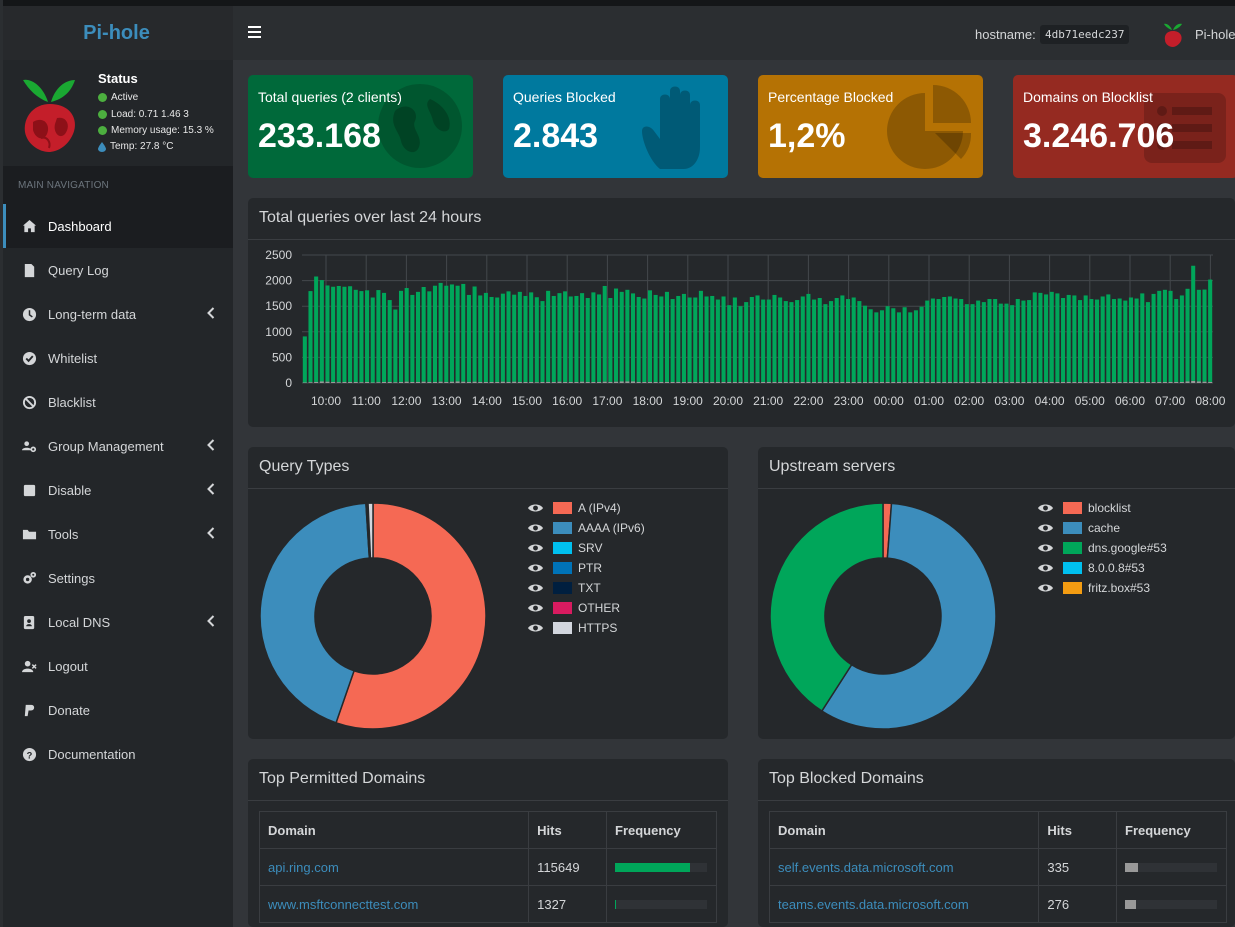 The width and height of the screenshot is (1235, 927). Describe the element at coordinates (118, 314) in the screenshot. I see `sidebar-item-long-term-data: Long-term data` at that location.